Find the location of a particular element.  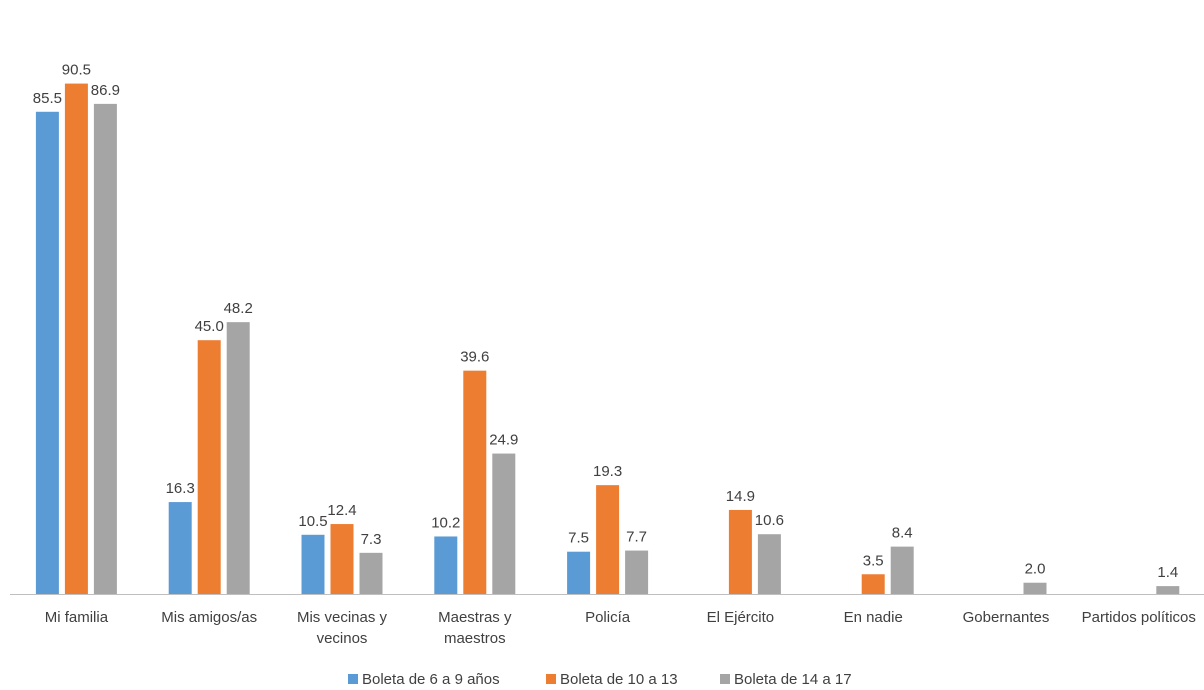

x-tick-label-9: Partidos políticos is located at coordinates (1139, 617).